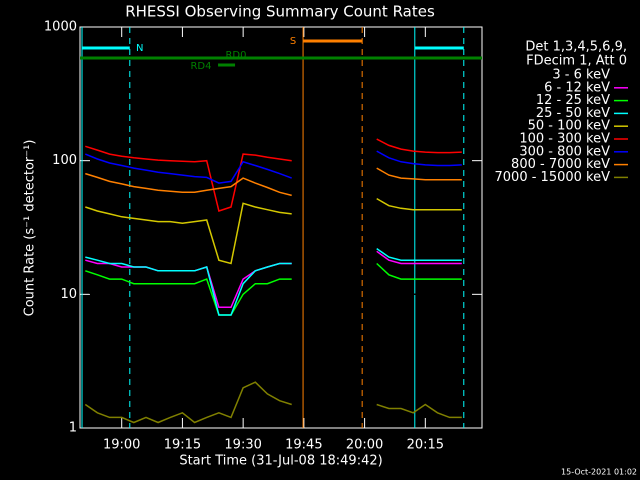 The width and height of the screenshot is (640, 480). Describe the element at coordinates (577, 87) in the screenshot. I see `legend-label: 6 - 12 keV` at that location.